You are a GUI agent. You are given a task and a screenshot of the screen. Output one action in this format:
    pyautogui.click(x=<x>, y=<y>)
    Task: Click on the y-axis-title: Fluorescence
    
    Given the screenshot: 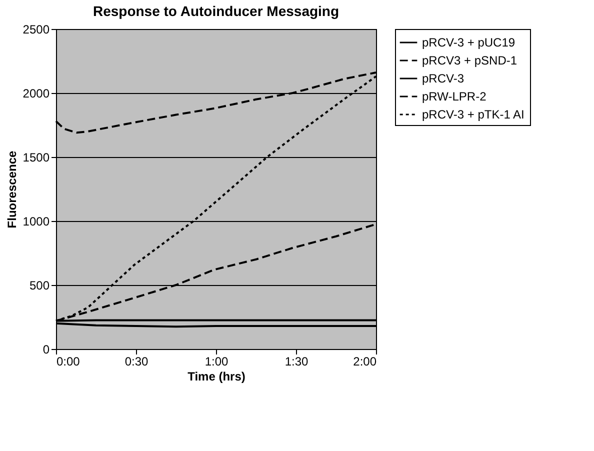 What is the action you would take?
    pyautogui.click(x=11, y=189)
    